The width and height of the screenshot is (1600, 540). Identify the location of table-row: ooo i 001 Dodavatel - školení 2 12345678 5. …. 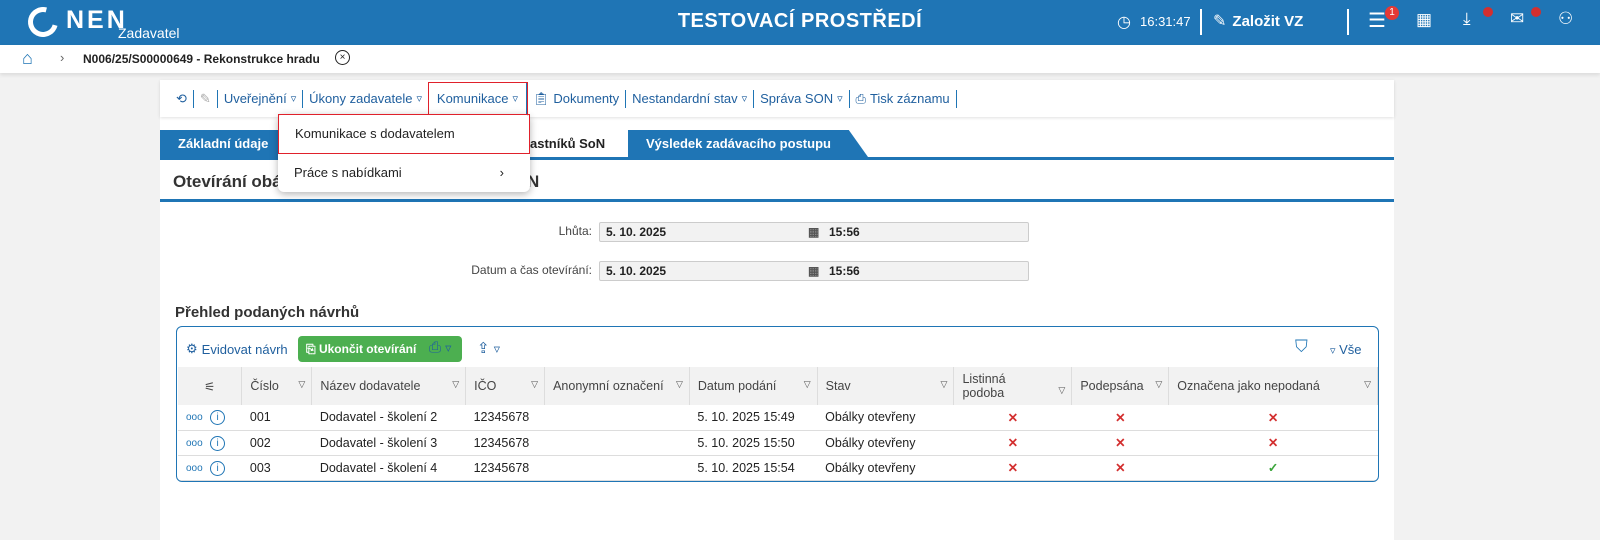
(778, 418).